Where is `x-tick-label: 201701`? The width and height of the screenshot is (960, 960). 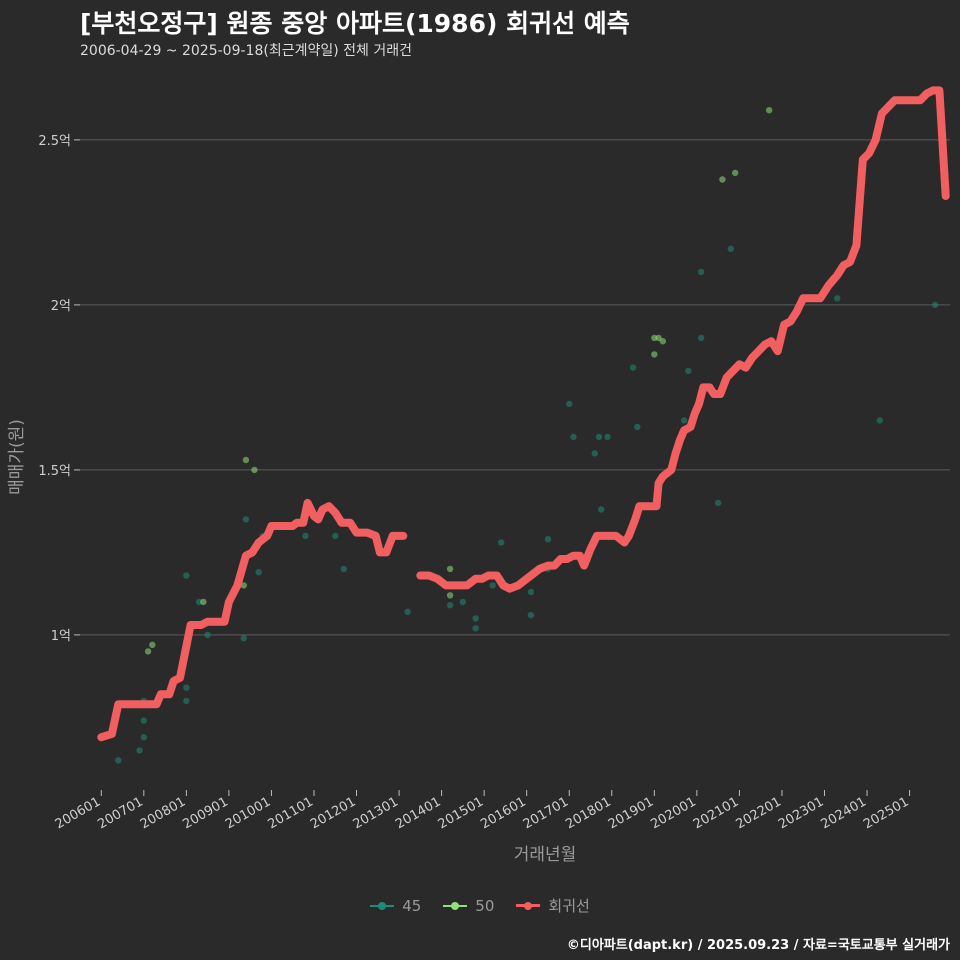
x-tick-label: 201701 is located at coordinates (546, 813).